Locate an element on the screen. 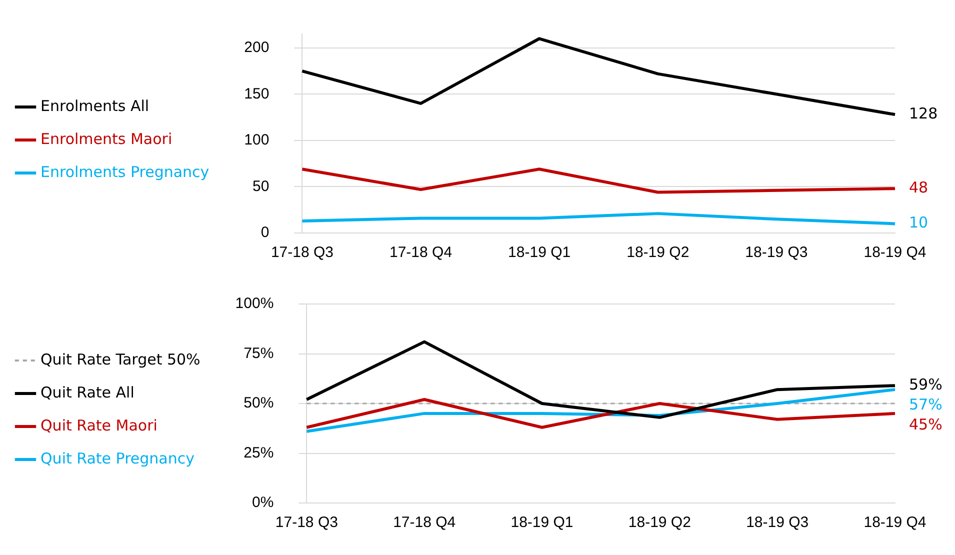 The image size is (955, 555). y-tick-label: 0 is located at coordinates (265, 233).